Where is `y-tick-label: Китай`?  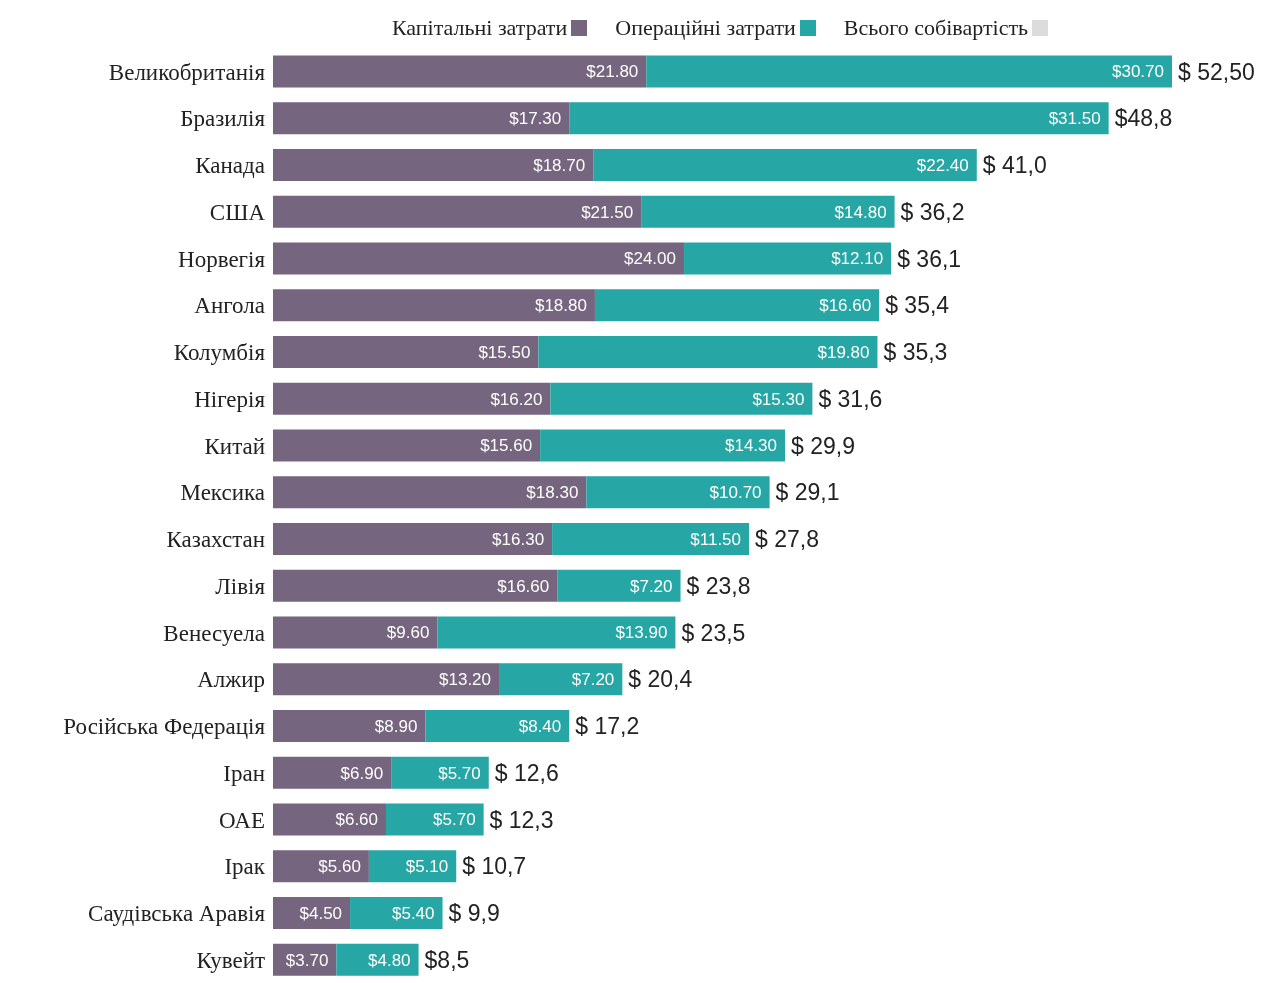
y-tick-label: Китай is located at coordinates (234, 446).